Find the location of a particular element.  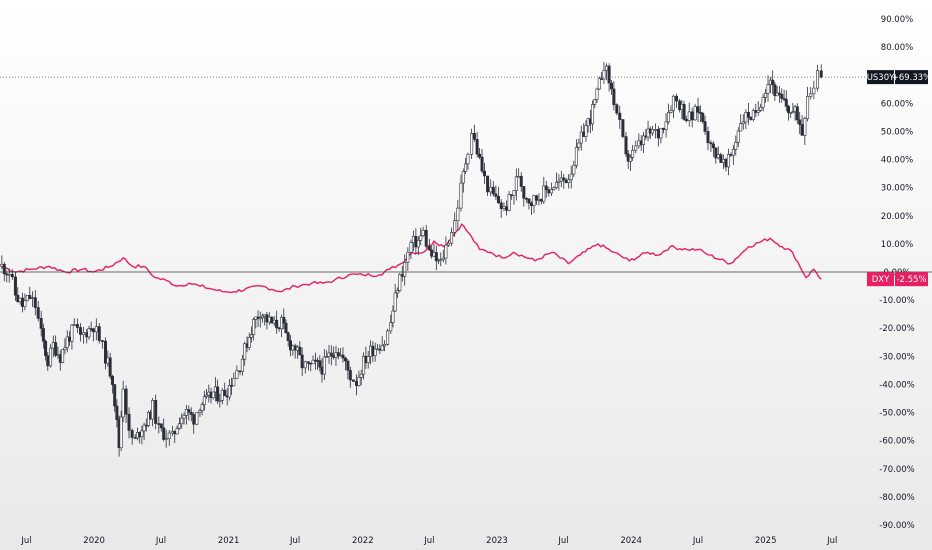

dxy-badge-name: DXY is located at coordinates (881, 280).